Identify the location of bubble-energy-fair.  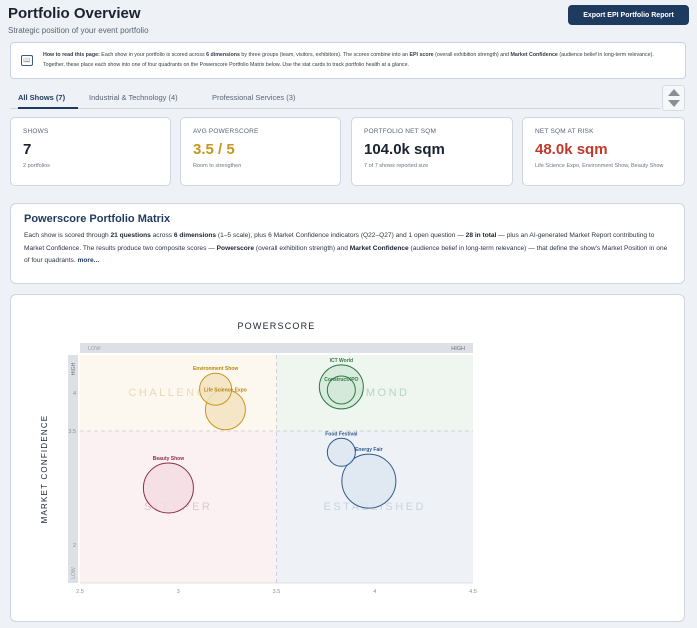
(369, 481).